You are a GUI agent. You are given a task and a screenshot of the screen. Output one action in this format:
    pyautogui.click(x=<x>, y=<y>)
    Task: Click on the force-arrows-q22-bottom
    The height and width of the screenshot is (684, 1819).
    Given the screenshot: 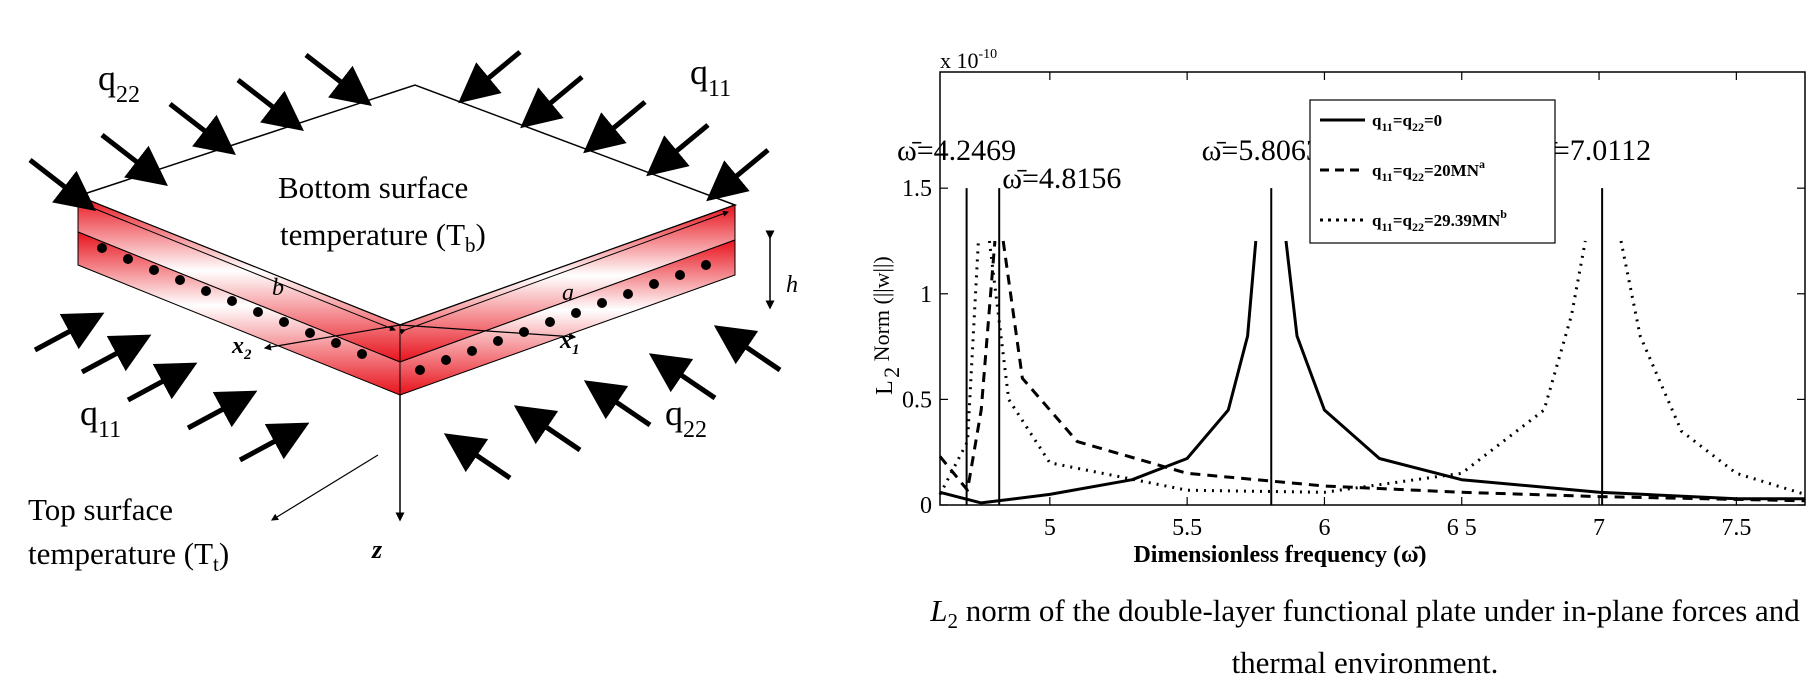 What is the action you would take?
    pyautogui.click(x=612, y=403)
    